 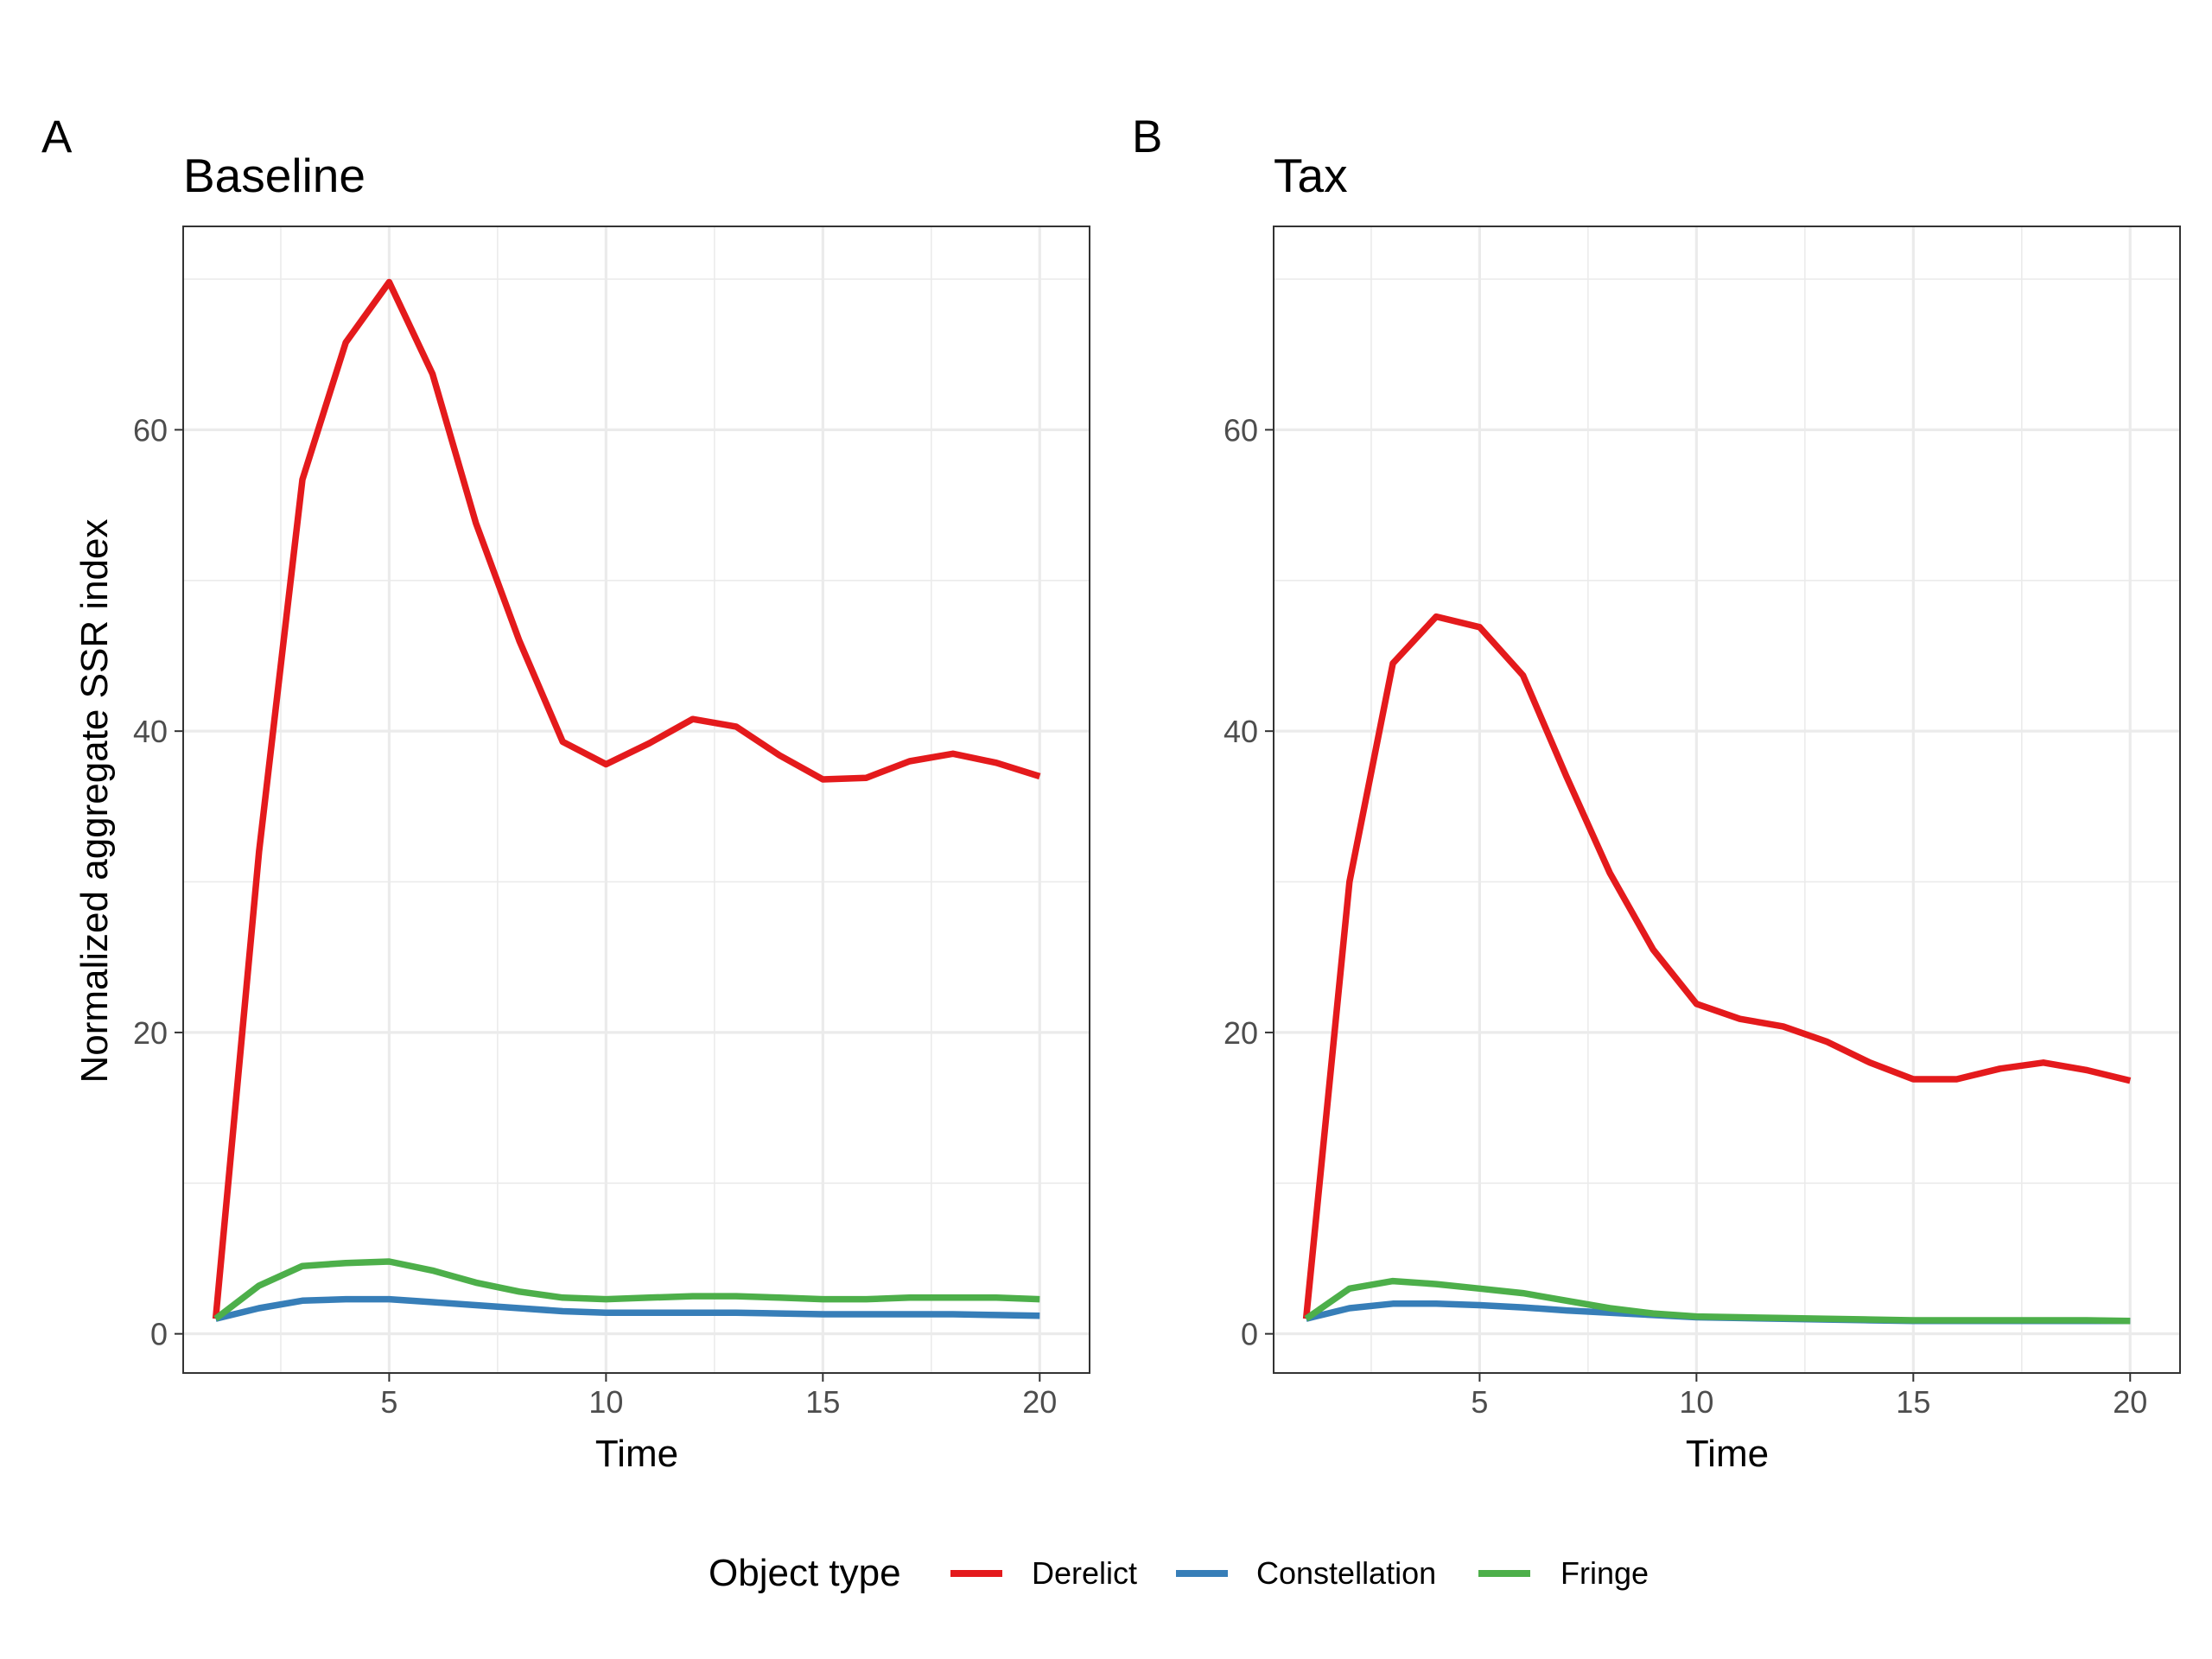 What do you see at coordinates (1241, 430) in the screenshot?
I see `panel-b-y-tick-label: 60` at bounding box center [1241, 430].